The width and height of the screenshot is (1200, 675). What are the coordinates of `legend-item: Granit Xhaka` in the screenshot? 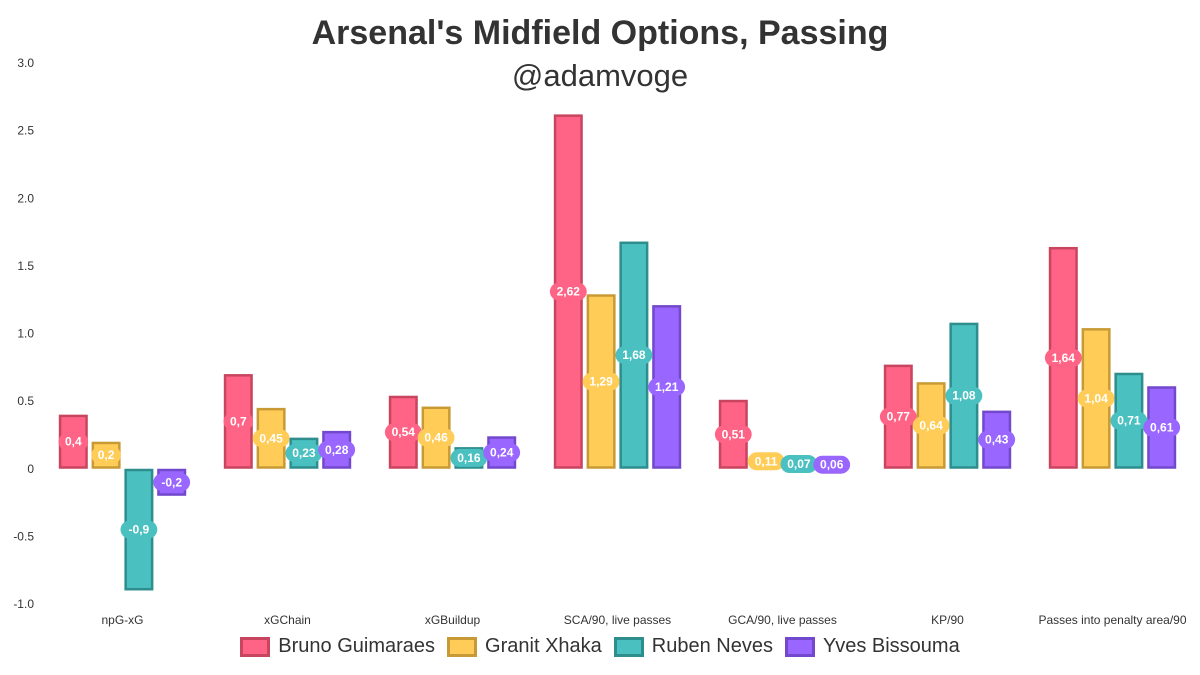 It's located at (524, 646).